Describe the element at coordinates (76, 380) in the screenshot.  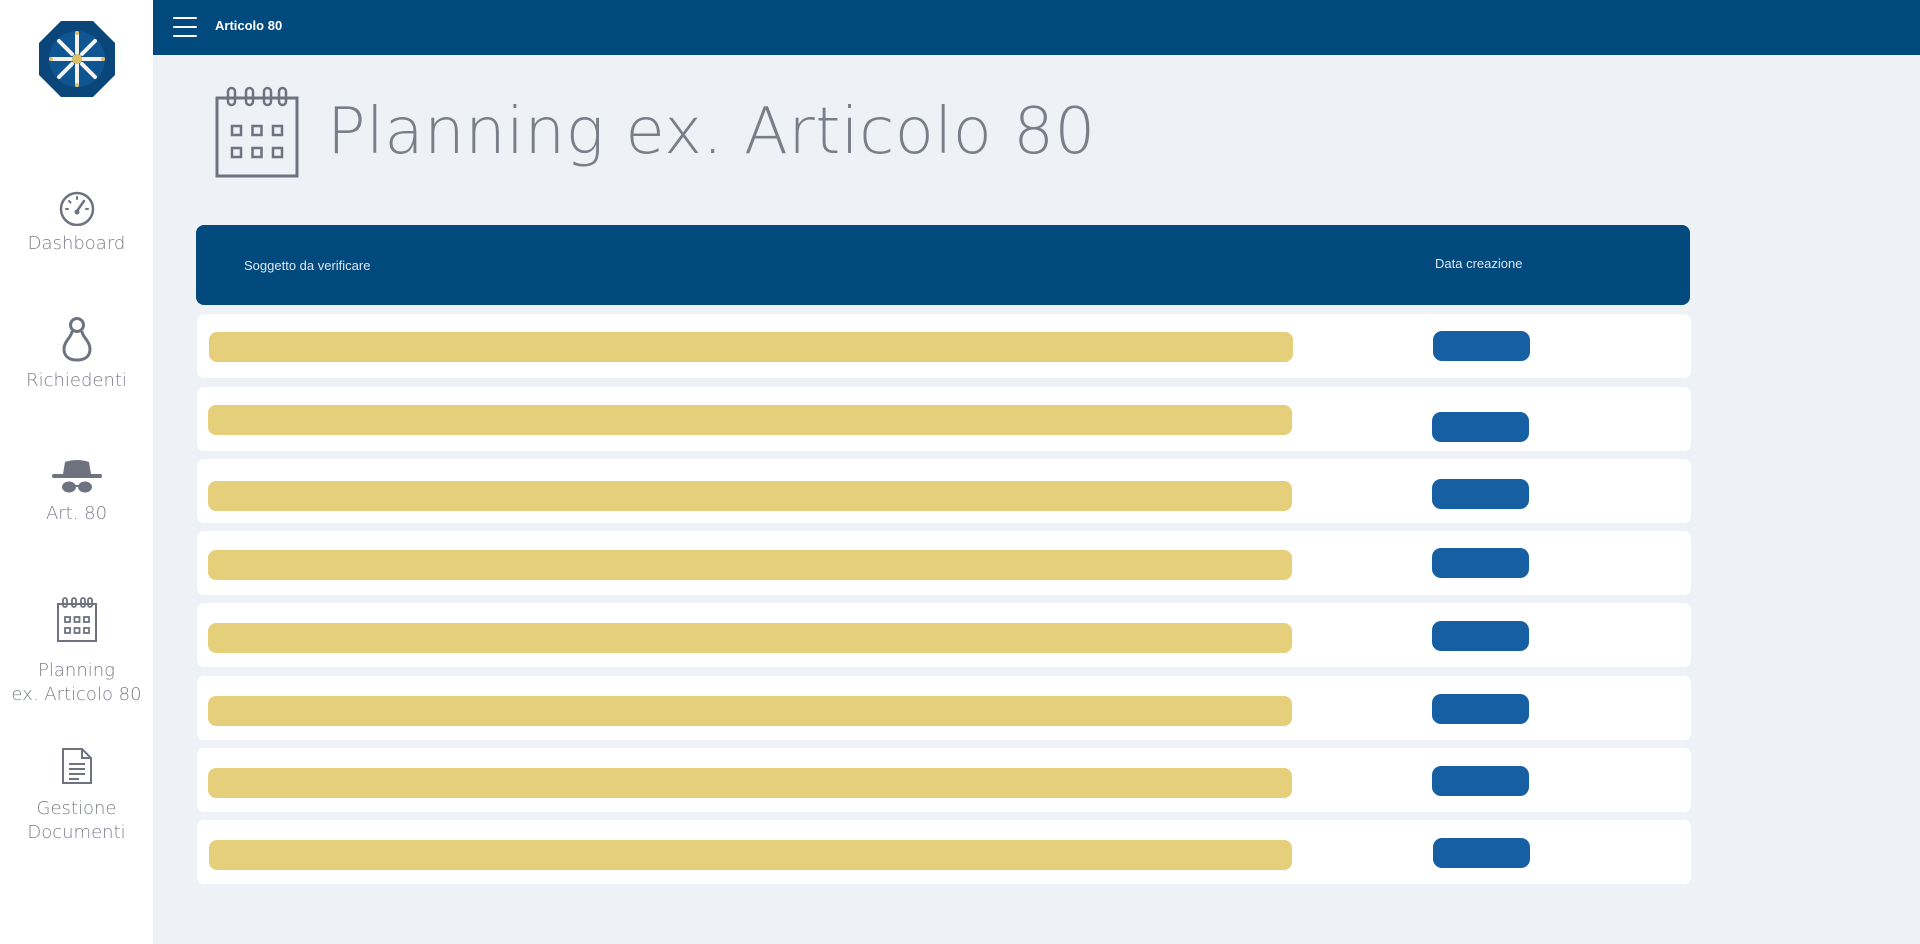
I see `sidebar-item-label: Richiedenti` at that location.